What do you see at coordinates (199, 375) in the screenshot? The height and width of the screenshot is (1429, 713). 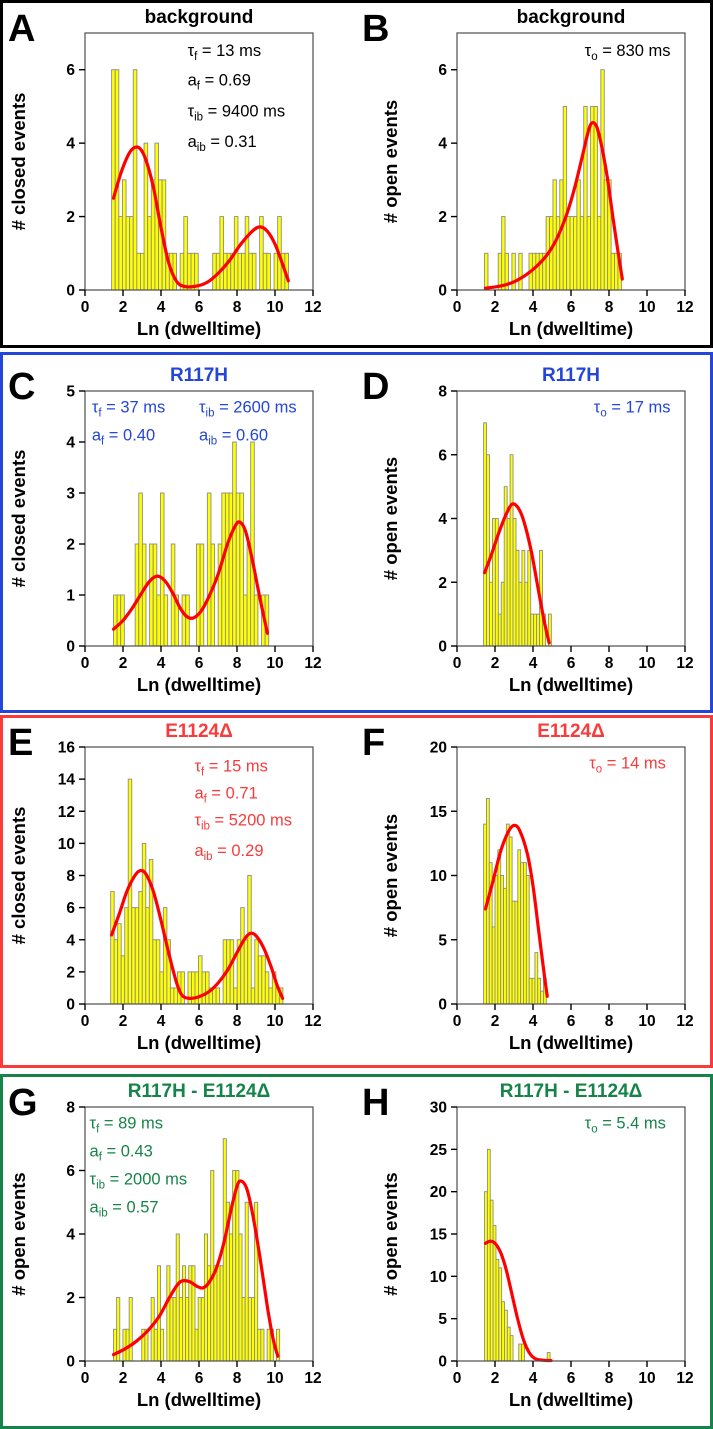 I see `panel-title: R117H` at bounding box center [199, 375].